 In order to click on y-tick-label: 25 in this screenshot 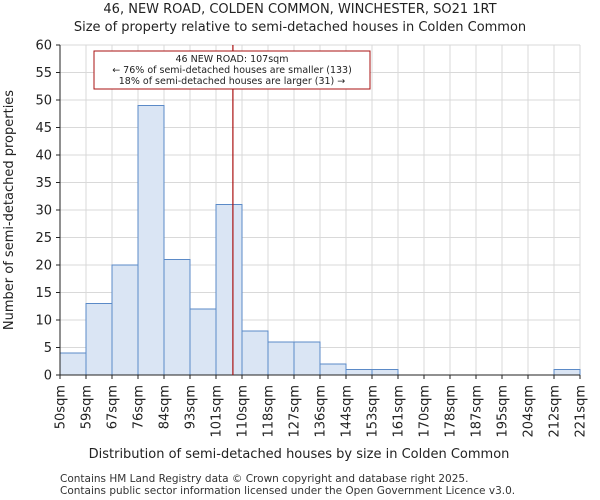, I will do `click(43, 238)`.